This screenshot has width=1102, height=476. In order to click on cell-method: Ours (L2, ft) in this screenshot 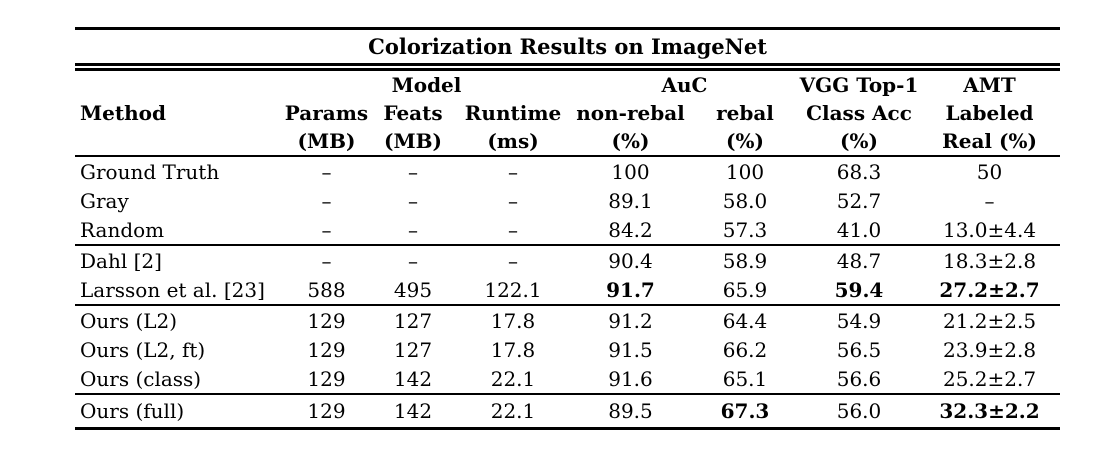, I will do `click(143, 349)`.